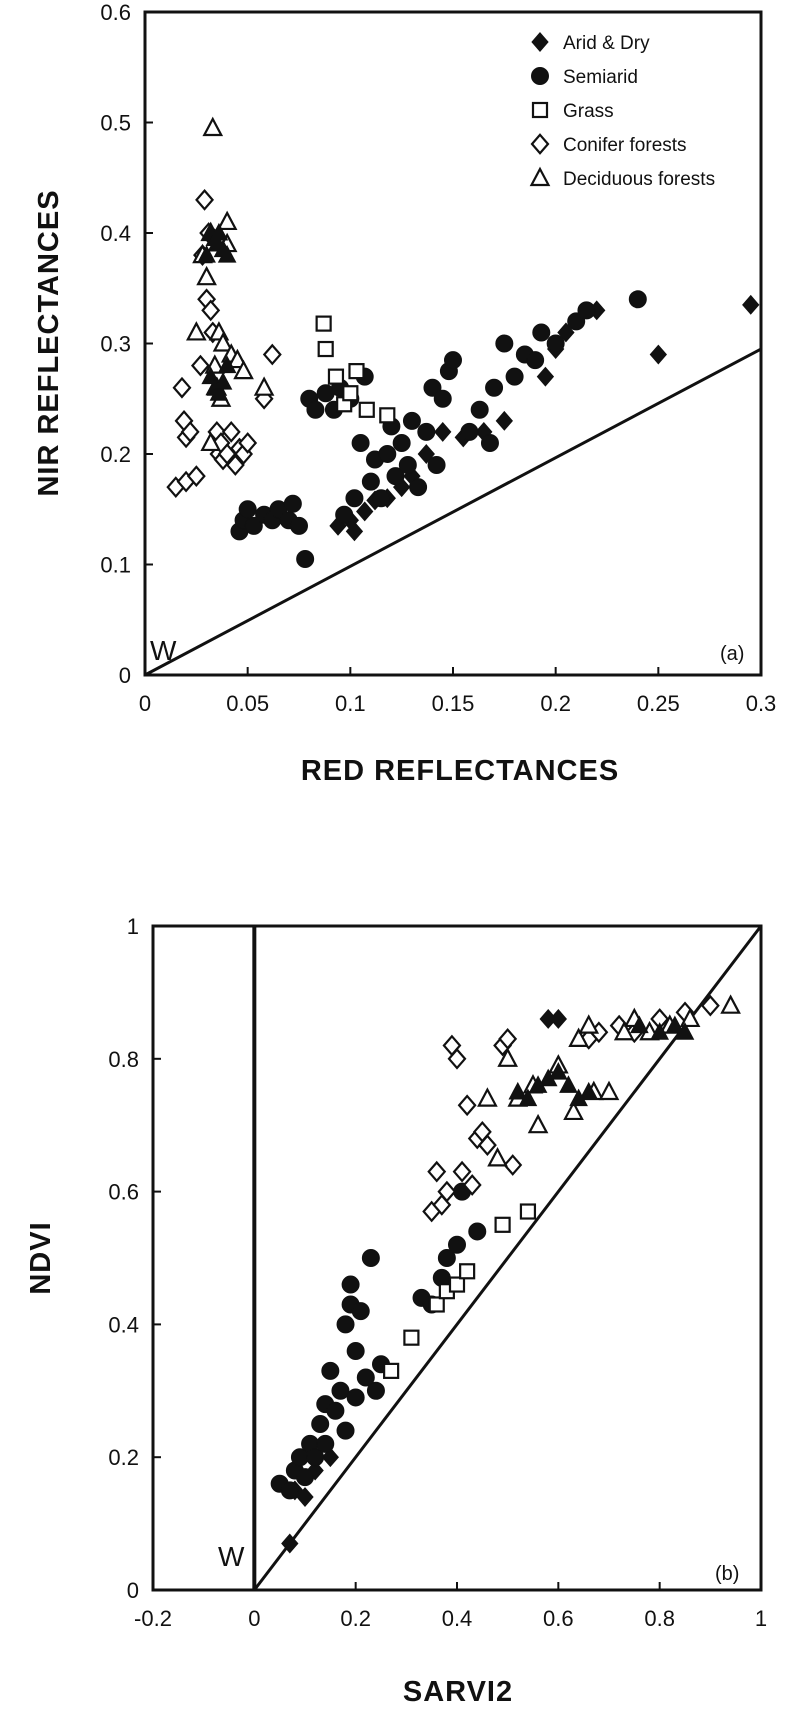 The height and width of the screenshot is (1719, 797). I want to click on y-tick-label: 0.2, so click(123, 1457).